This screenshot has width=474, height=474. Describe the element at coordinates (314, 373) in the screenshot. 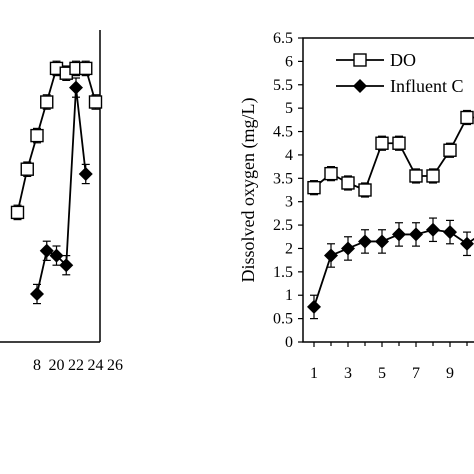

I see `x-tick-label: 1` at that location.